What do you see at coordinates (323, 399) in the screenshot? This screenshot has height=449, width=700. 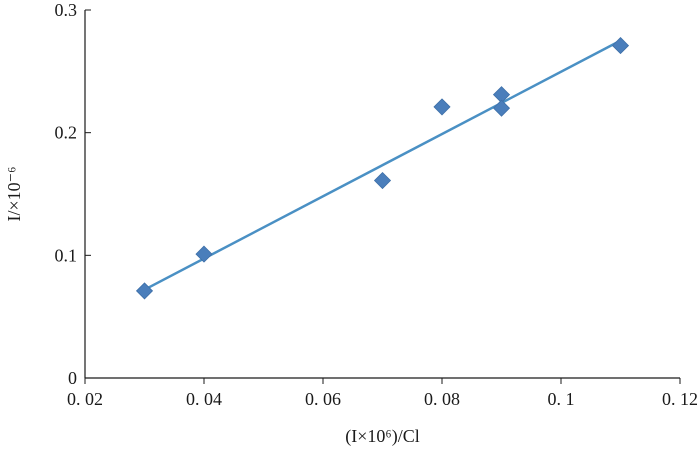 I see `x-tick-label: 0. 06` at bounding box center [323, 399].